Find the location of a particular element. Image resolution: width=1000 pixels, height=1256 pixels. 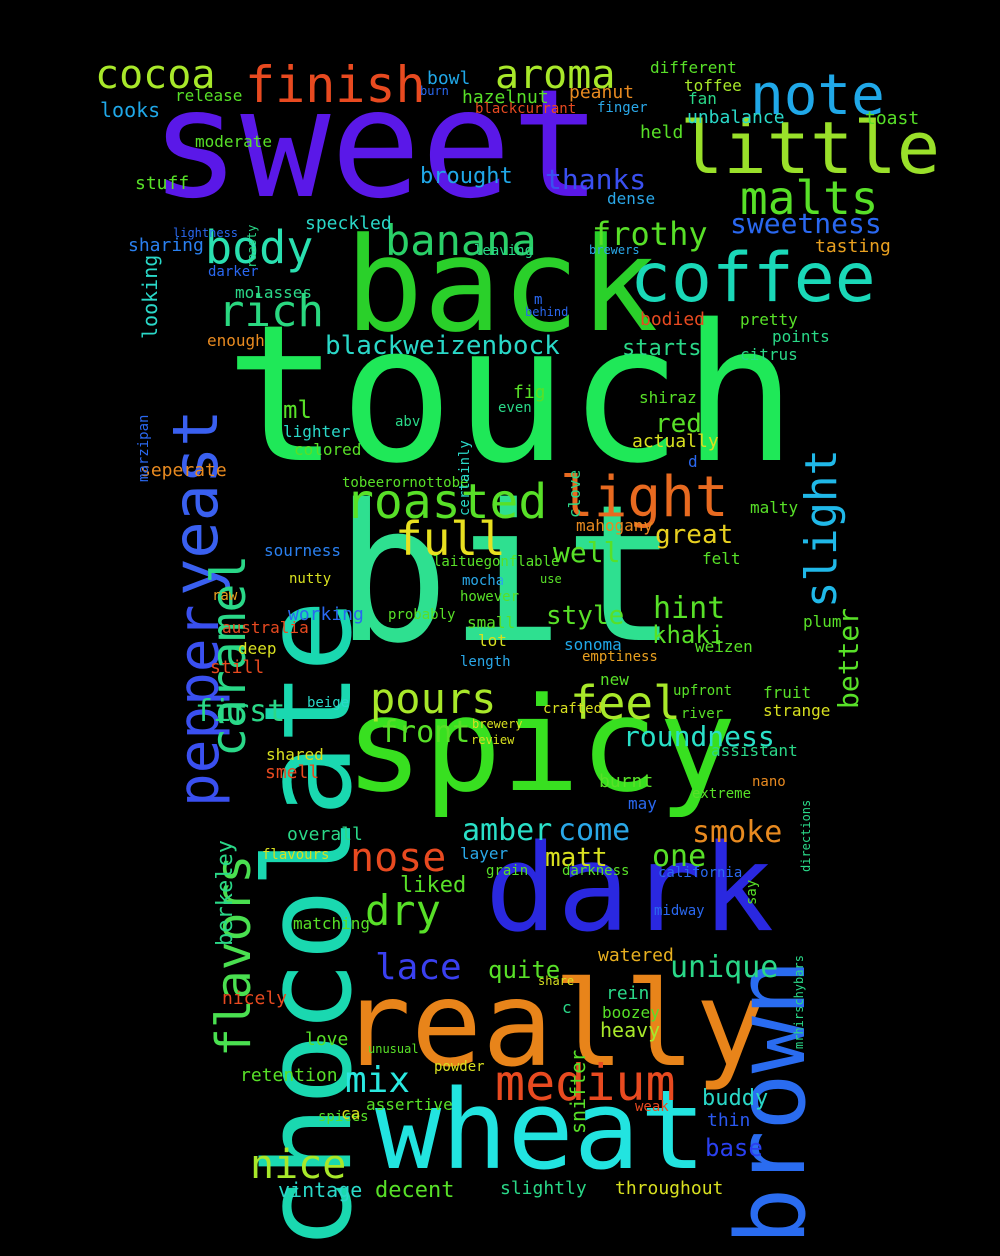

cloud-word: pretty is located at coordinates (769, 319).